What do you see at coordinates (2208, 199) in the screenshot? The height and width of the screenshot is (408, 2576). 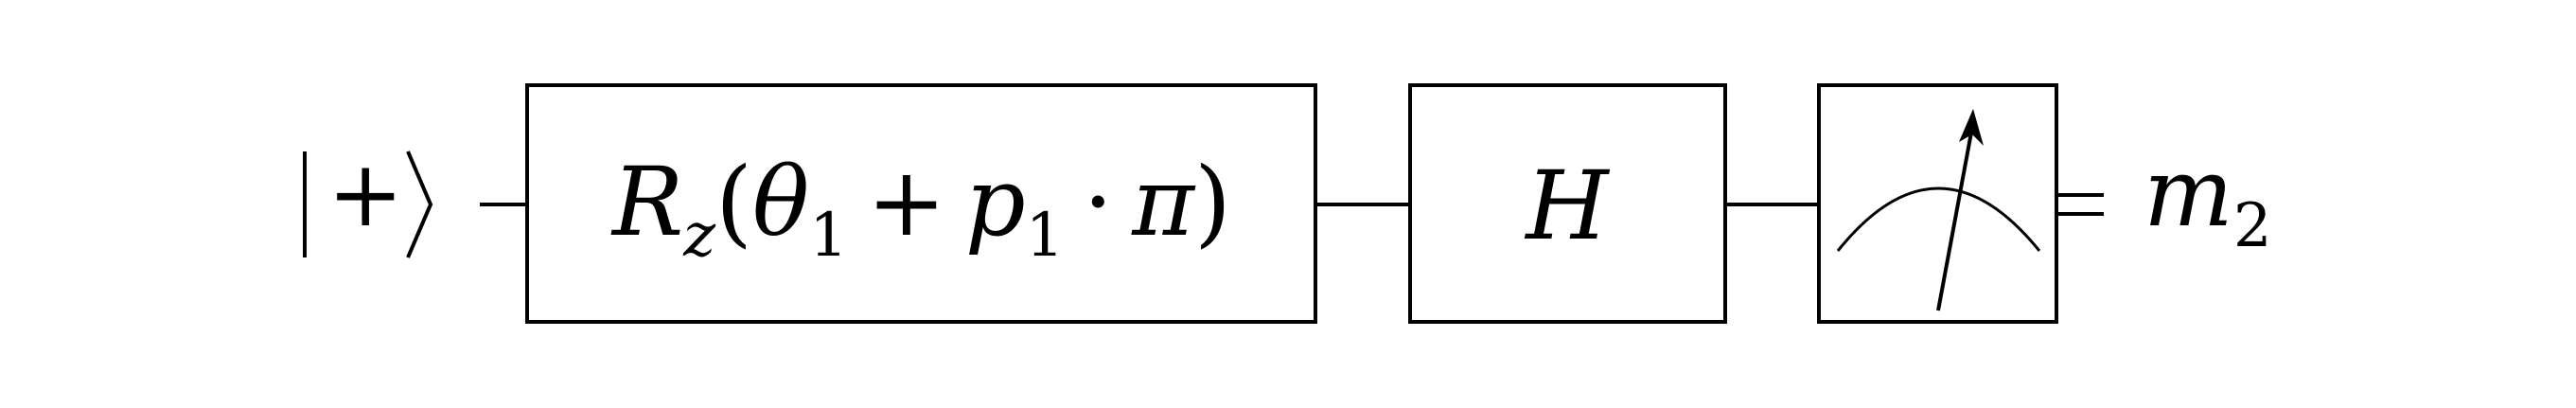 I see `output-label: m2` at bounding box center [2208, 199].